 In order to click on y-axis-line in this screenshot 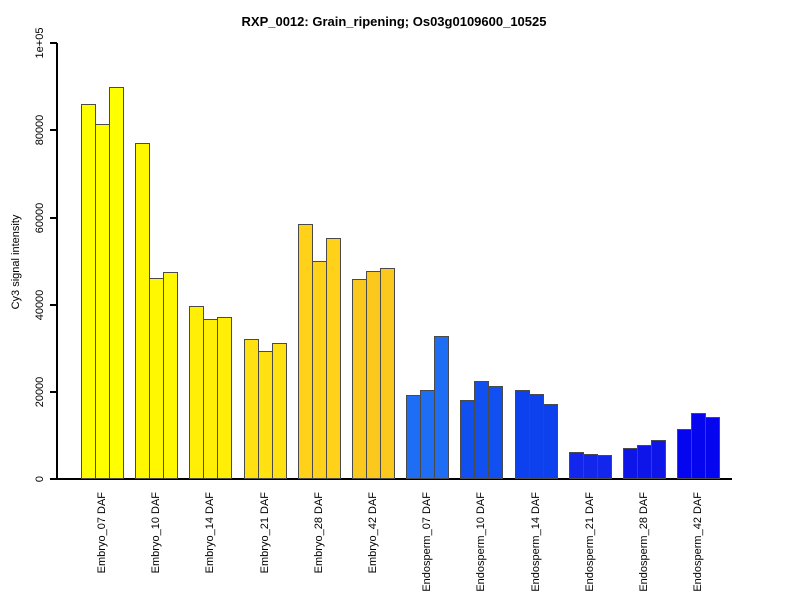, I will do `click(57, 261)`.